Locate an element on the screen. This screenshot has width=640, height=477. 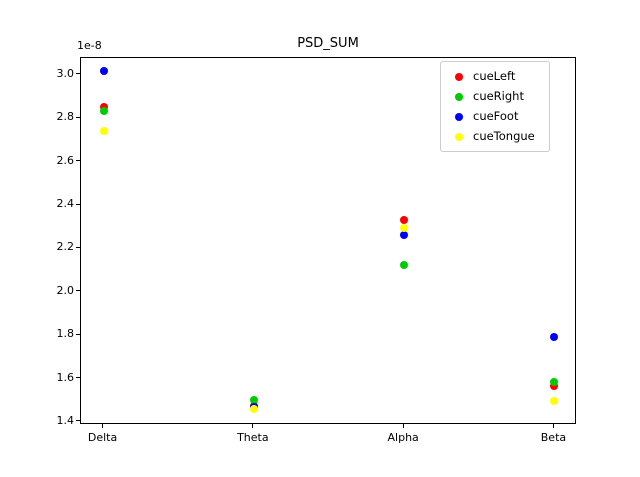
y-tick-label: 1.4 is located at coordinates (65, 420).